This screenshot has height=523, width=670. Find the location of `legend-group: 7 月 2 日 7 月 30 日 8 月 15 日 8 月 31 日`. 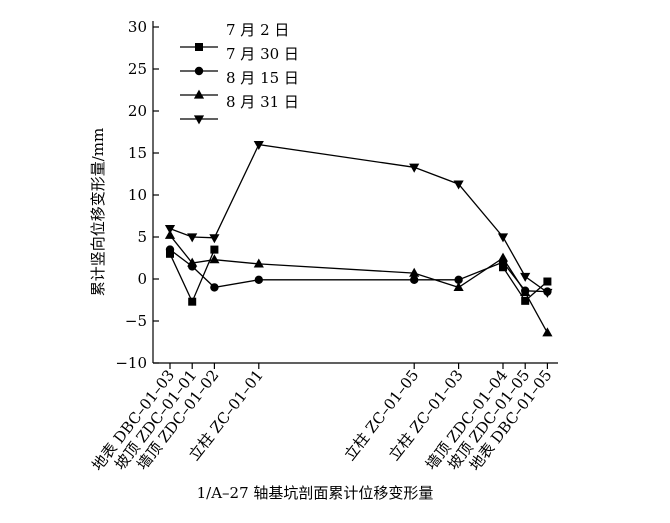

legend-group: 7 月 2 日 7 月 30 日 8 月 15 日 8 月 31 日 is located at coordinates (239, 73).